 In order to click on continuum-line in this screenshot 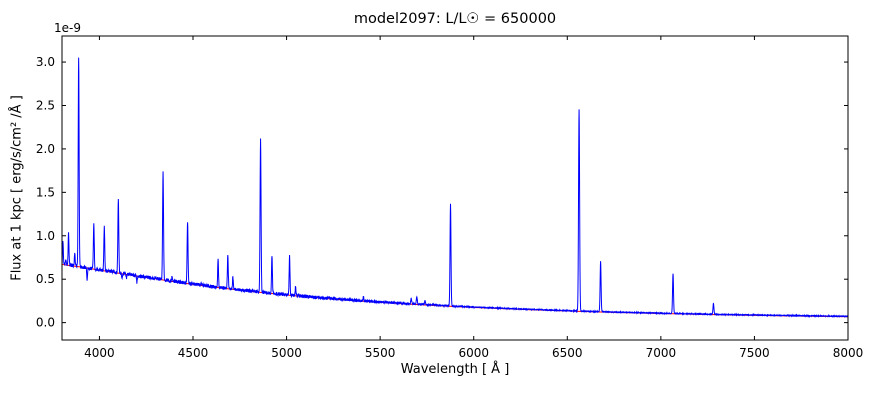, I will do `click(455, 290)`.